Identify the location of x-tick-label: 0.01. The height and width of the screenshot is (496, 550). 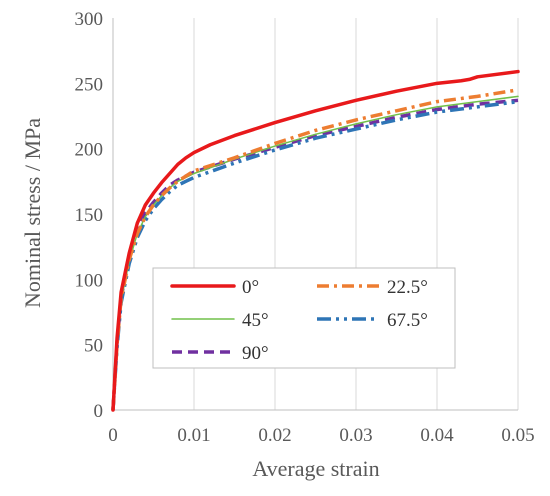
(193, 435).